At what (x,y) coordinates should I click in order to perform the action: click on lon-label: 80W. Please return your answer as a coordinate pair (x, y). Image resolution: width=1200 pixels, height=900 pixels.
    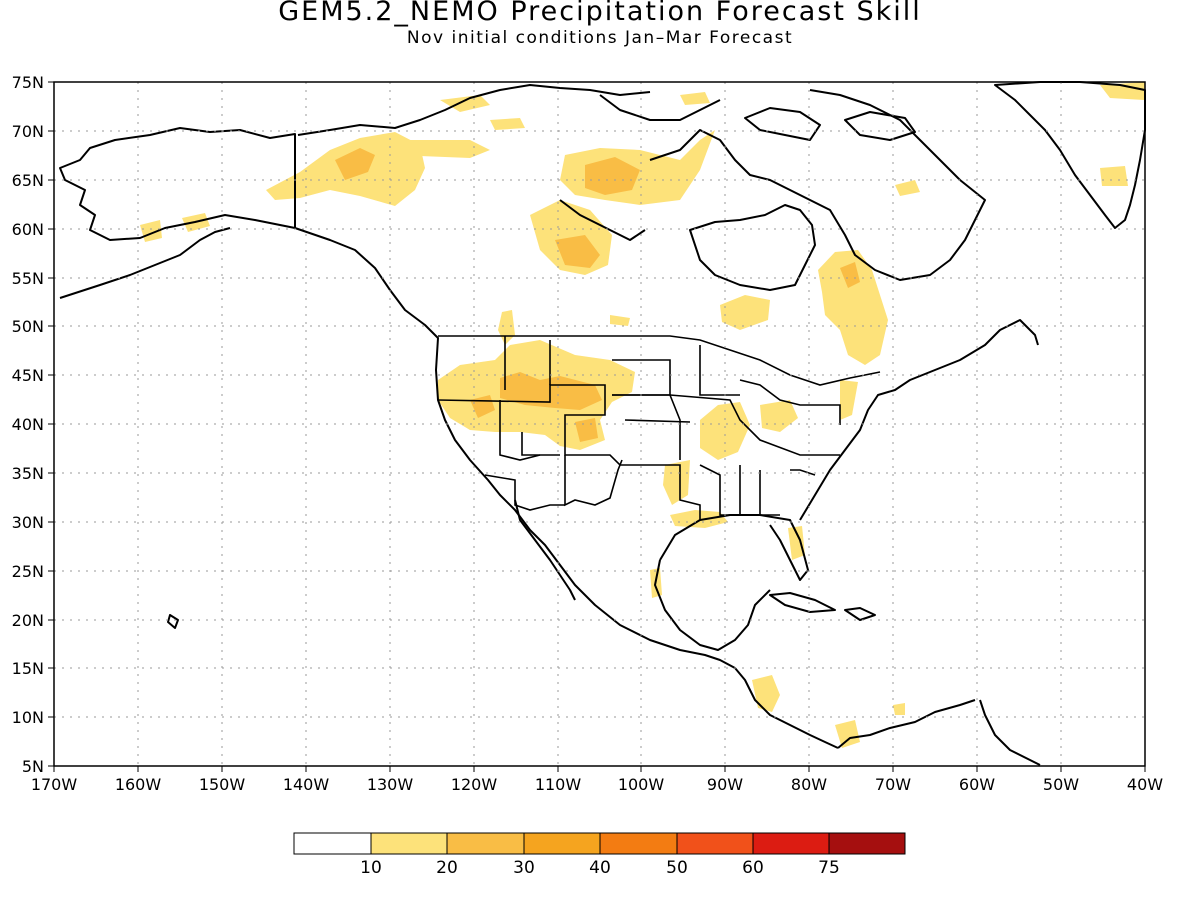
    Looking at the image, I should click on (809, 784).